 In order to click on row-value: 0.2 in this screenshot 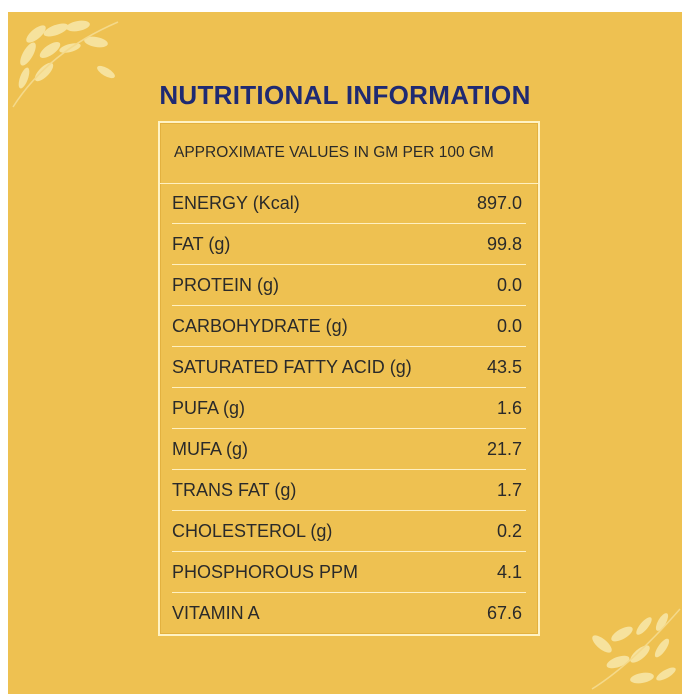, I will do `click(509, 530)`.